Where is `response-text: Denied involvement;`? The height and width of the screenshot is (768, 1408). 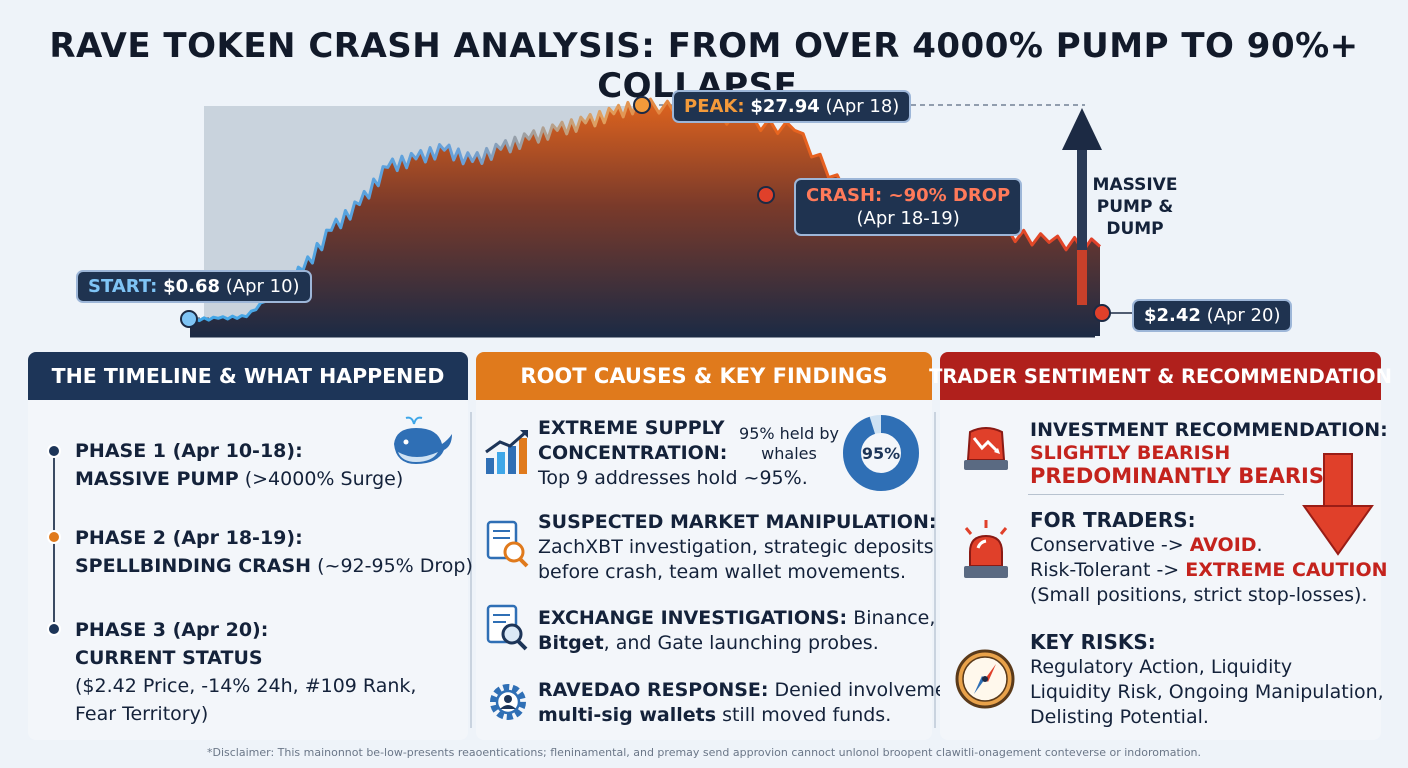
response-text: Denied involvement; is located at coordinates (870, 690).